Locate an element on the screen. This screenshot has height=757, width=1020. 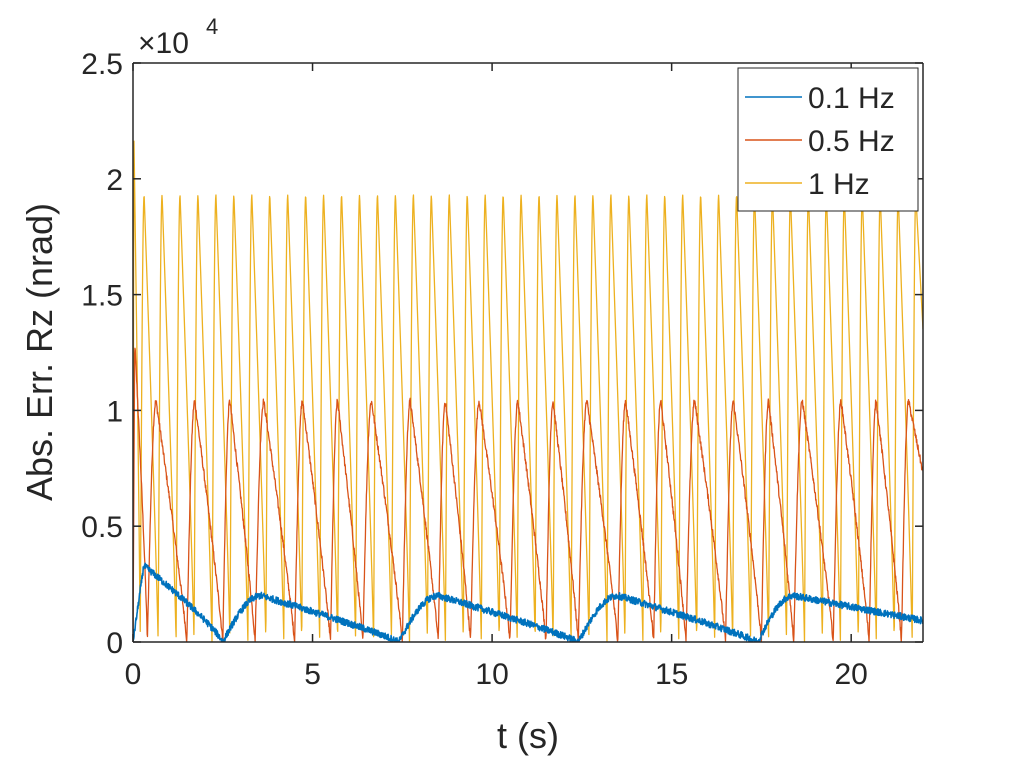
legend-label: 0.5 Hz is located at coordinates (851, 141).